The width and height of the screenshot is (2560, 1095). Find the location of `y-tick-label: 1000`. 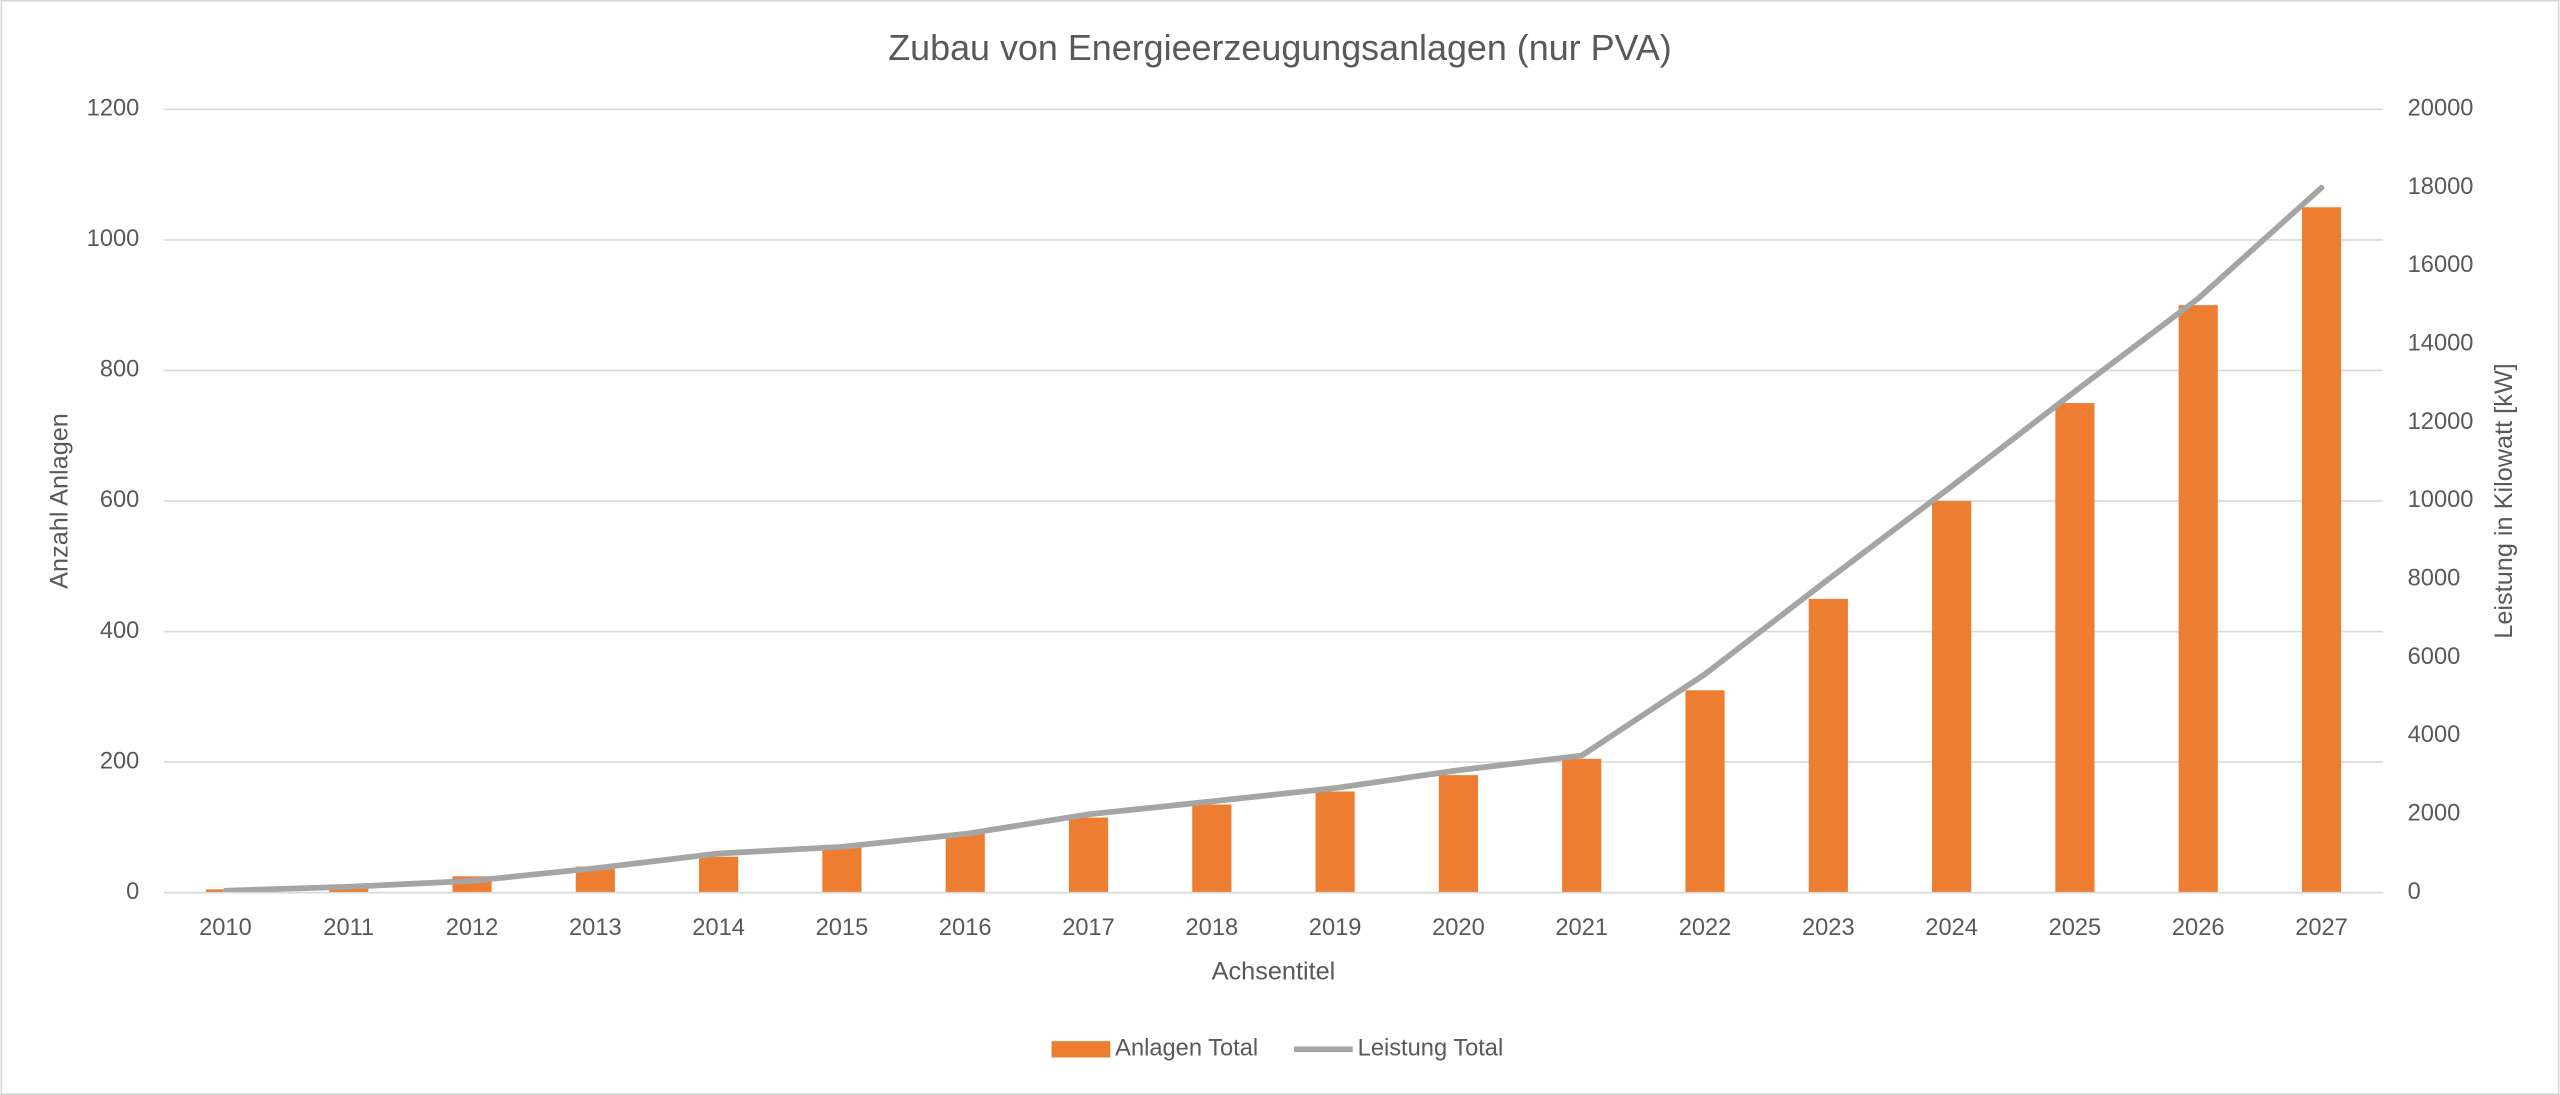

y-tick-label: 1000 is located at coordinates (113, 239).